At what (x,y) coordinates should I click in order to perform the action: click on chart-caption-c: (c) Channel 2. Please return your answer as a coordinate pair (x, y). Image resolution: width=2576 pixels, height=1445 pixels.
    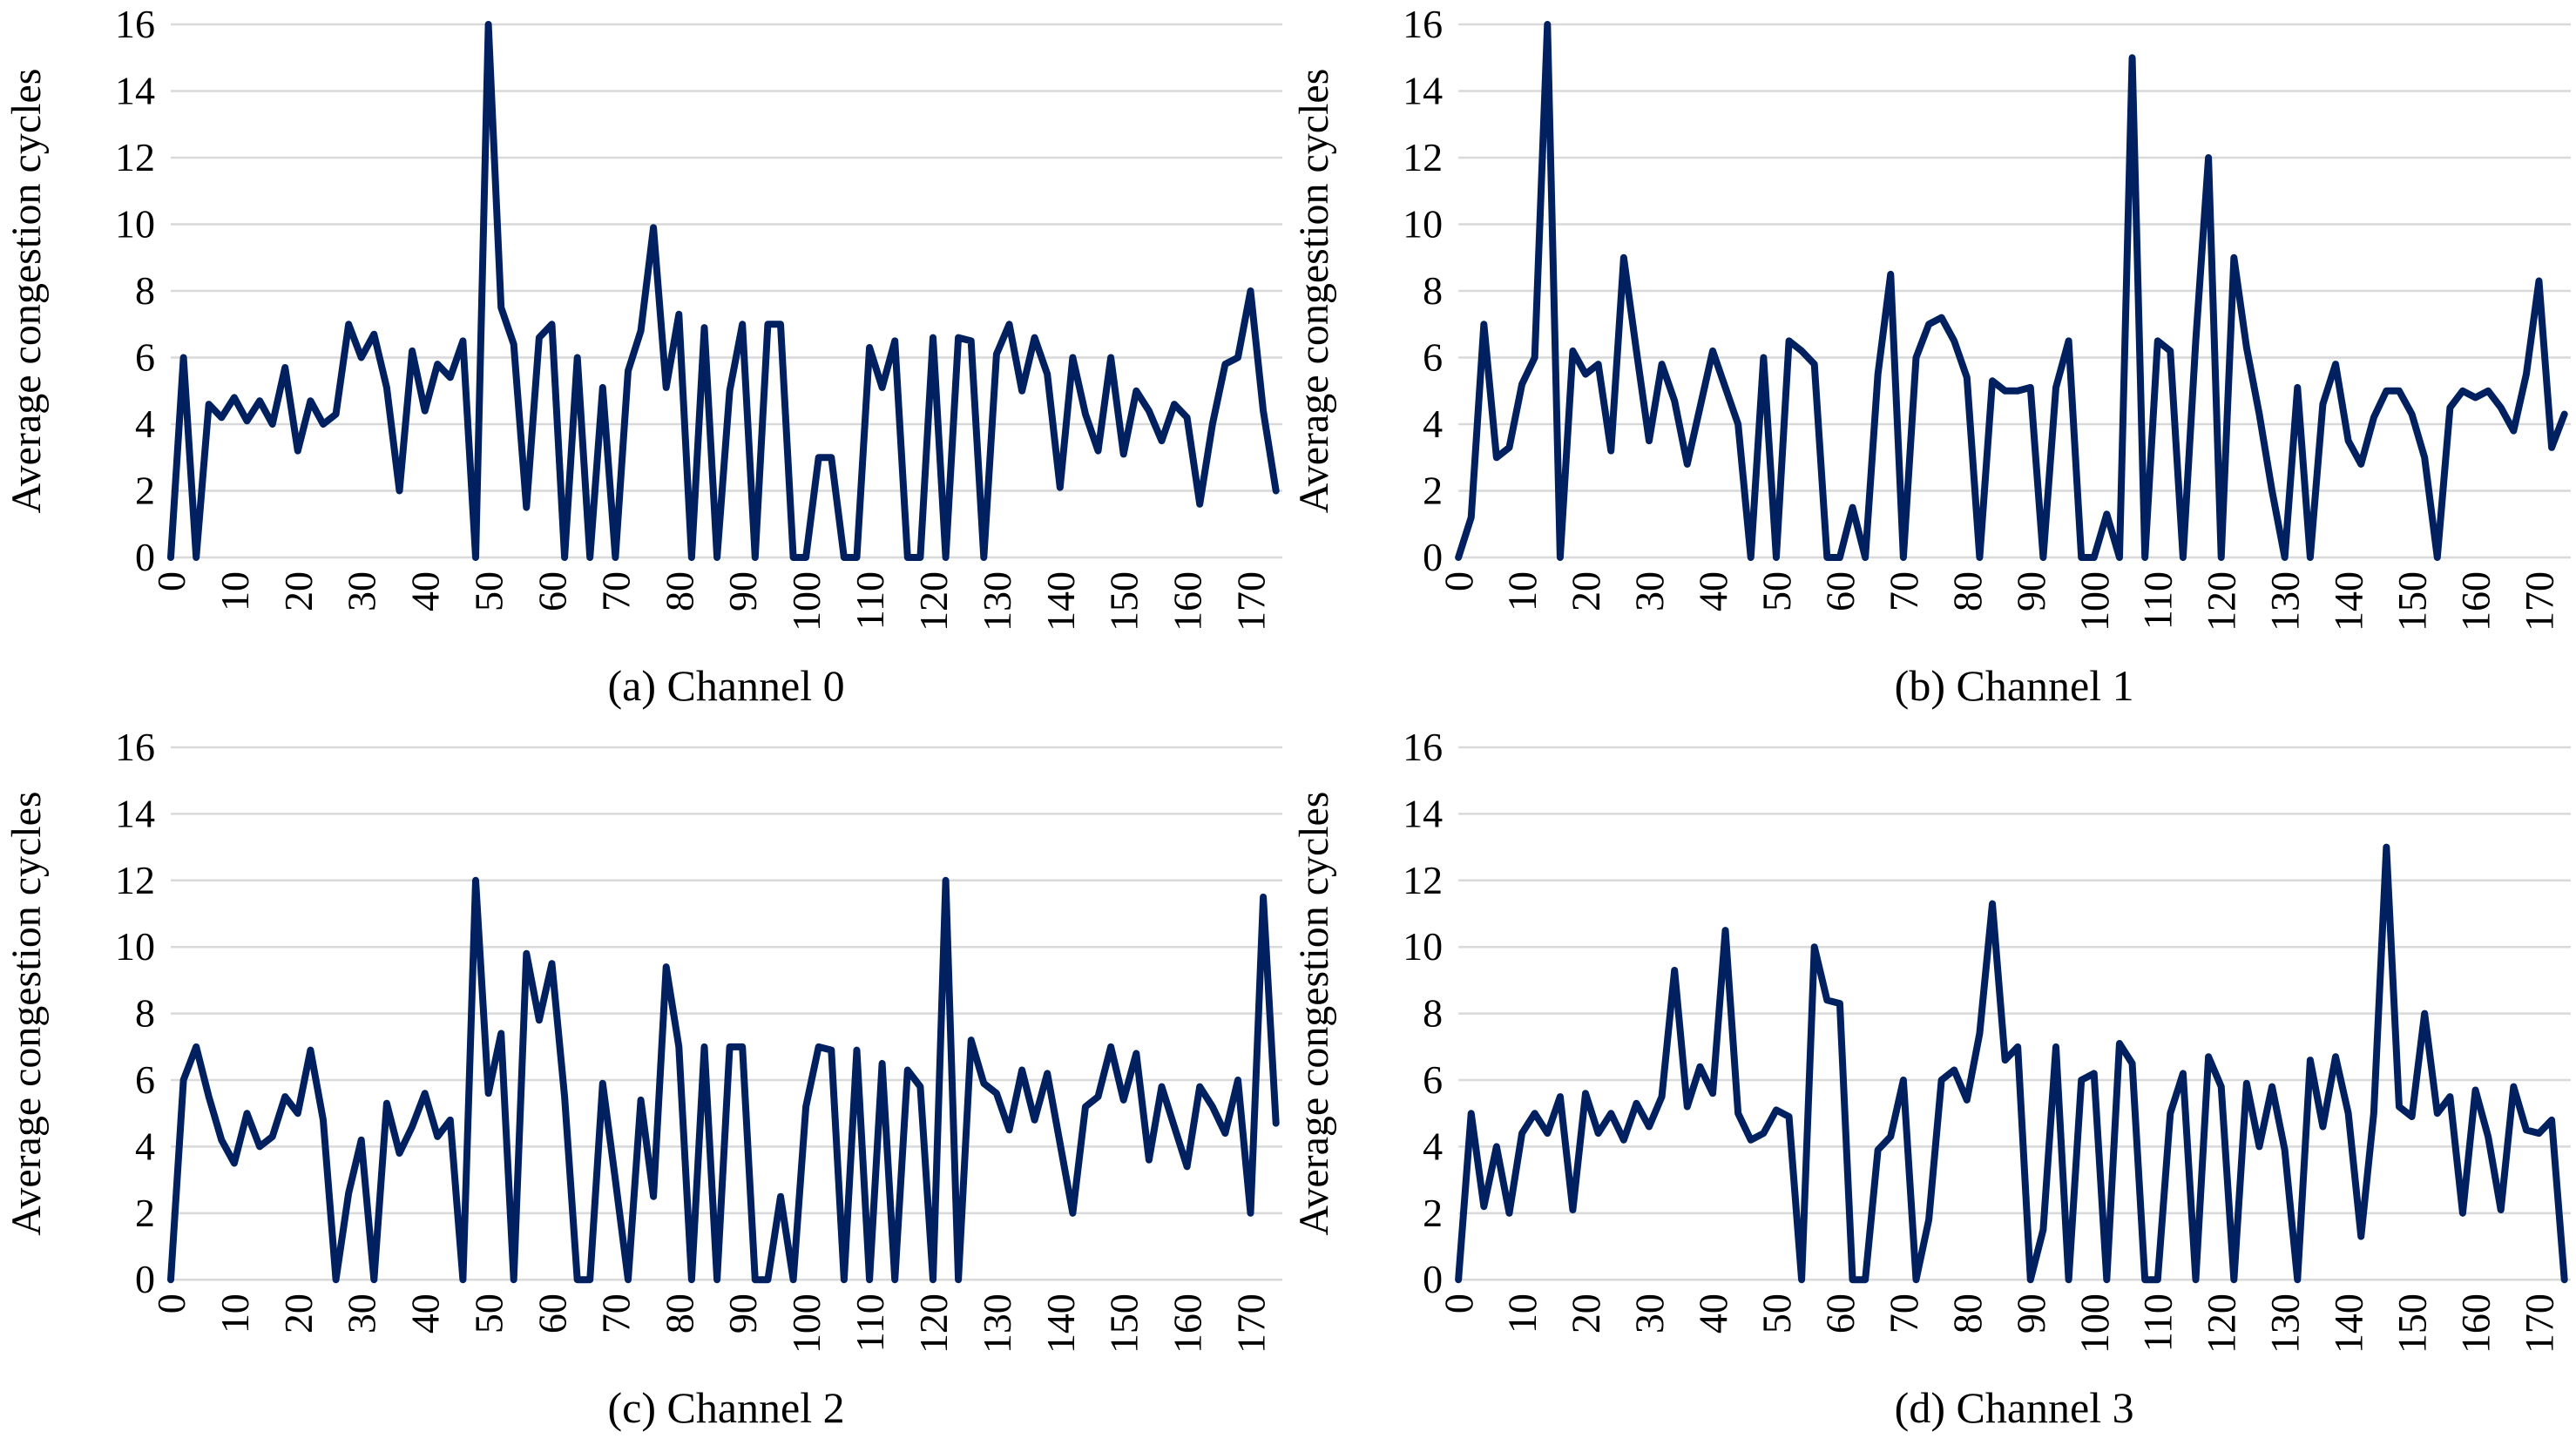
    Looking at the image, I should click on (726, 1407).